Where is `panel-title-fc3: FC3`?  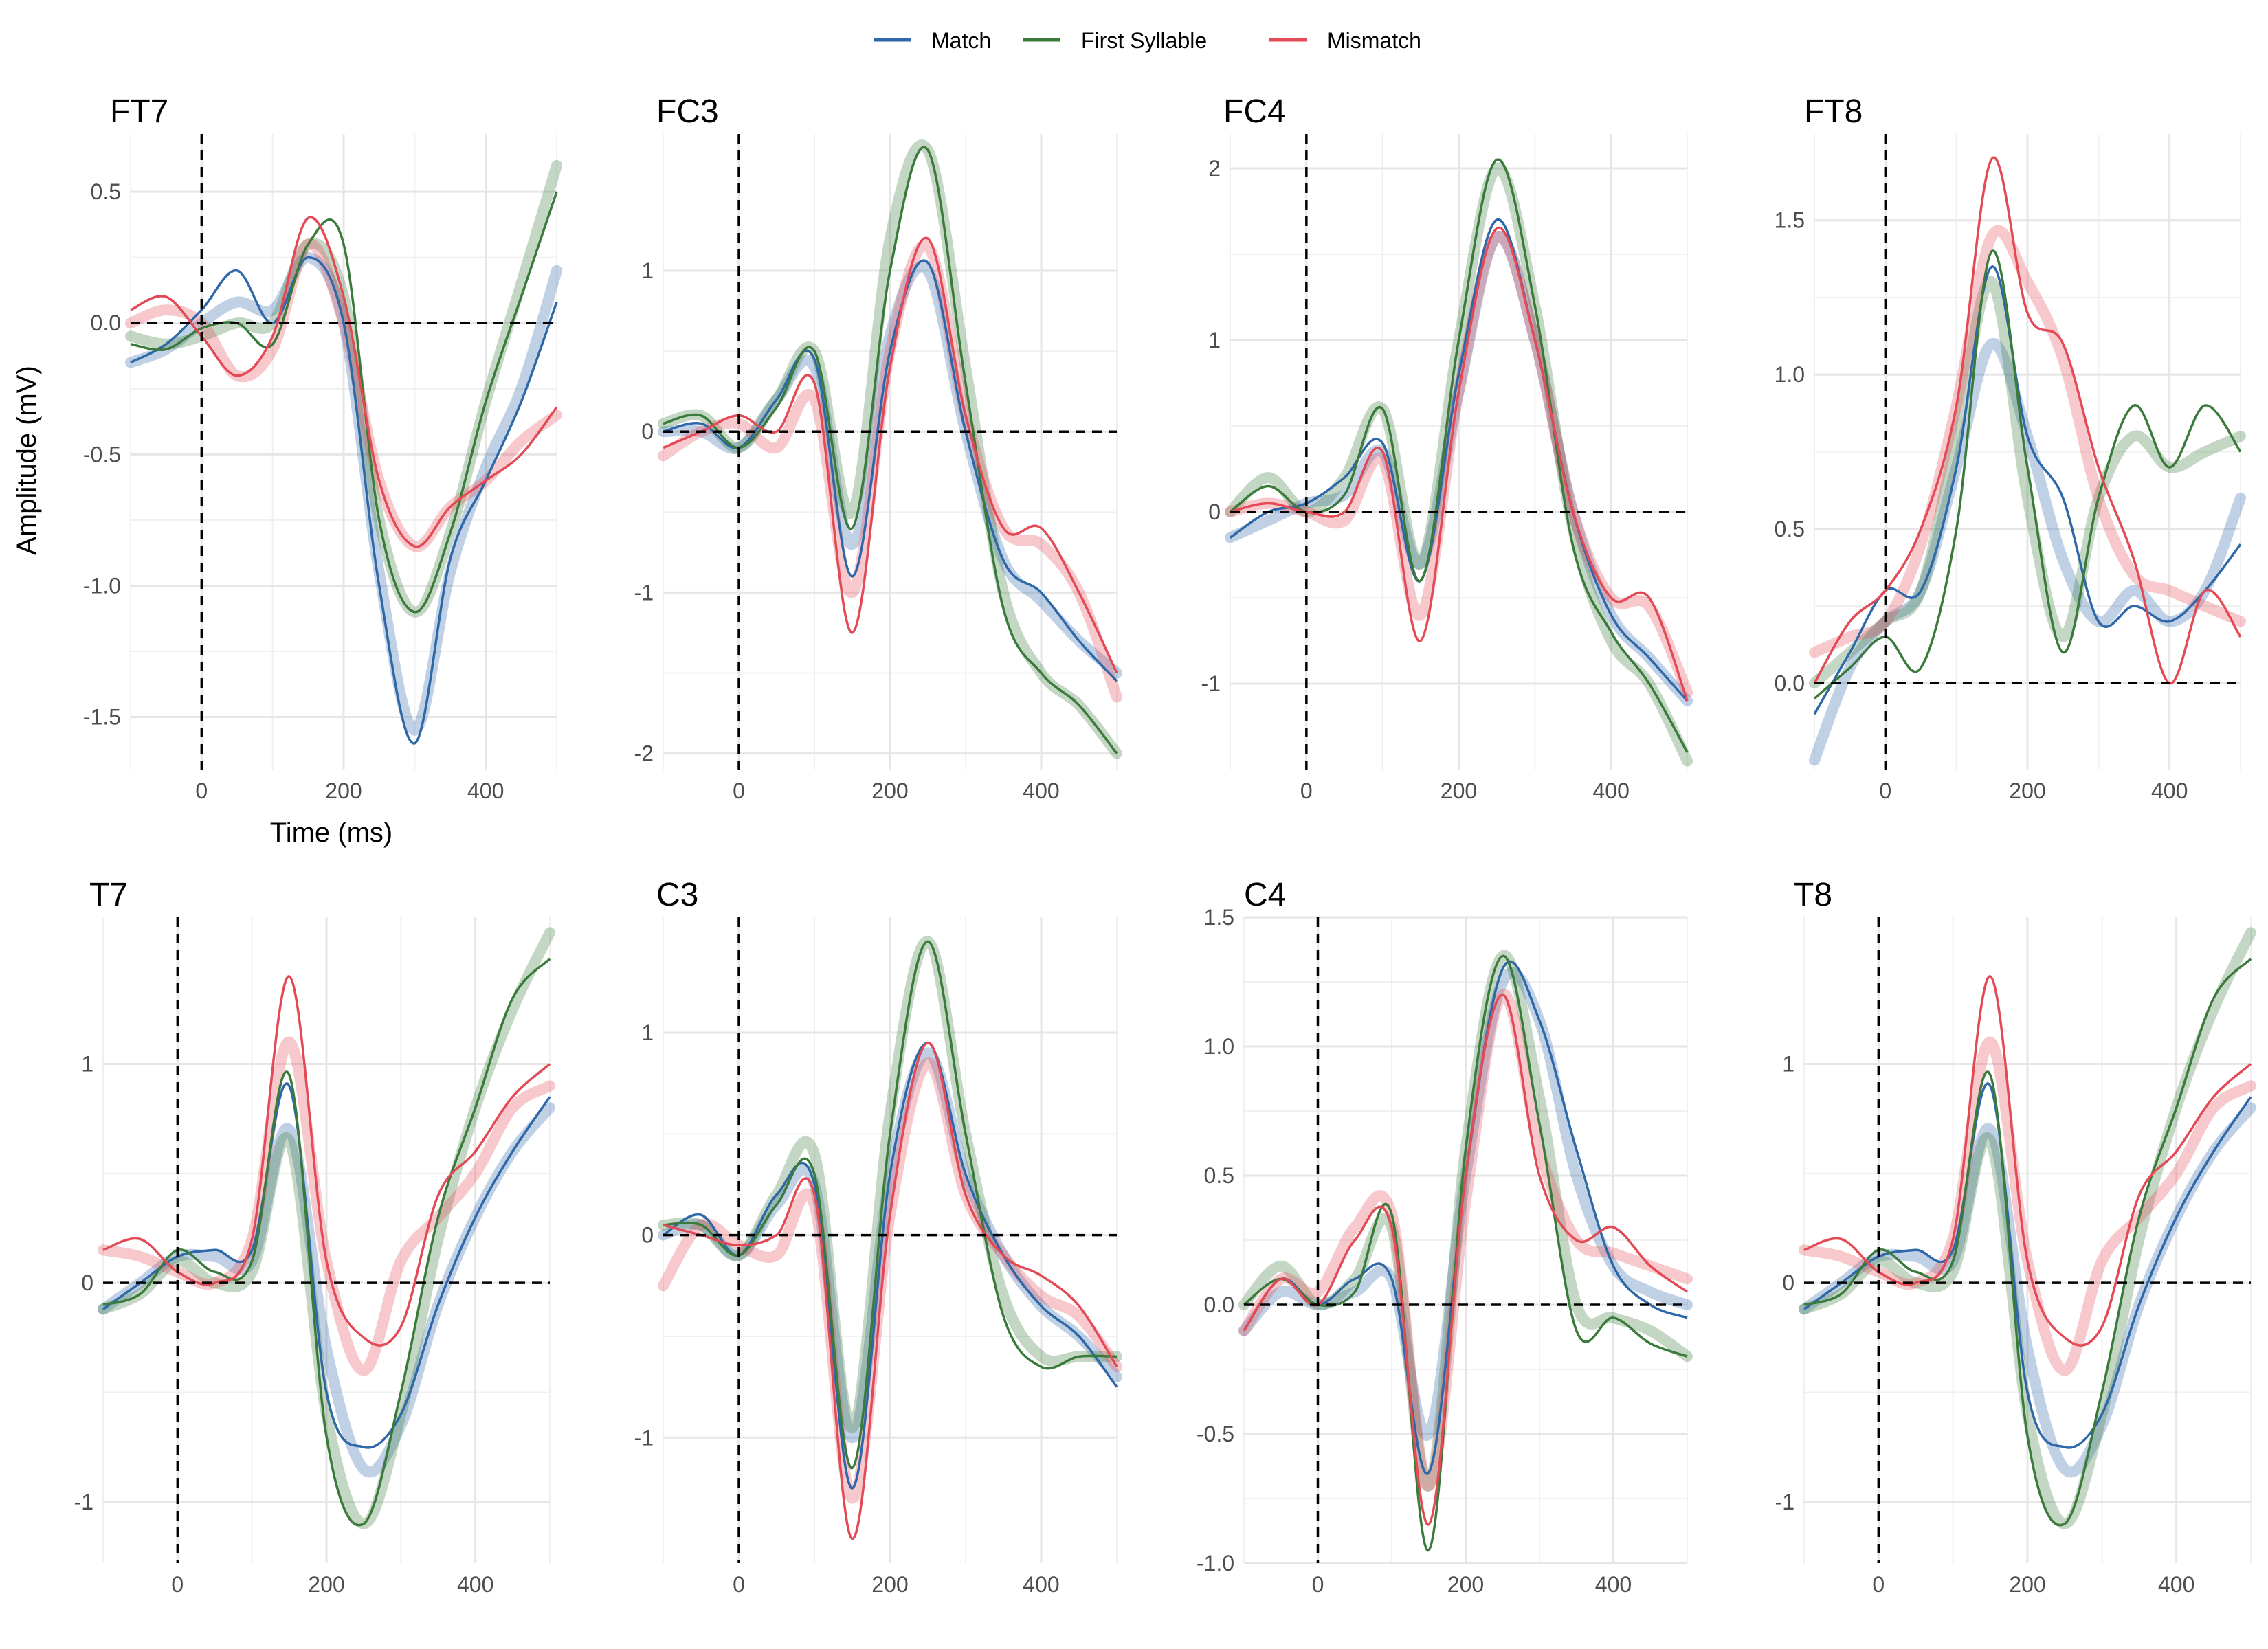
panel-title-fc3: FC3 is located at coordinates (687, 111).